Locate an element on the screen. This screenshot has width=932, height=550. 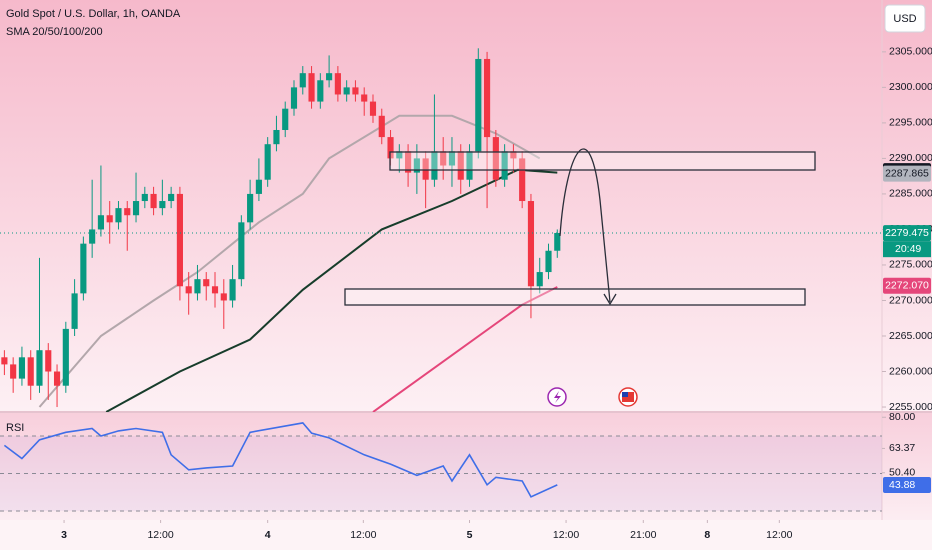
currency-button is located at coordinates (905, 18).